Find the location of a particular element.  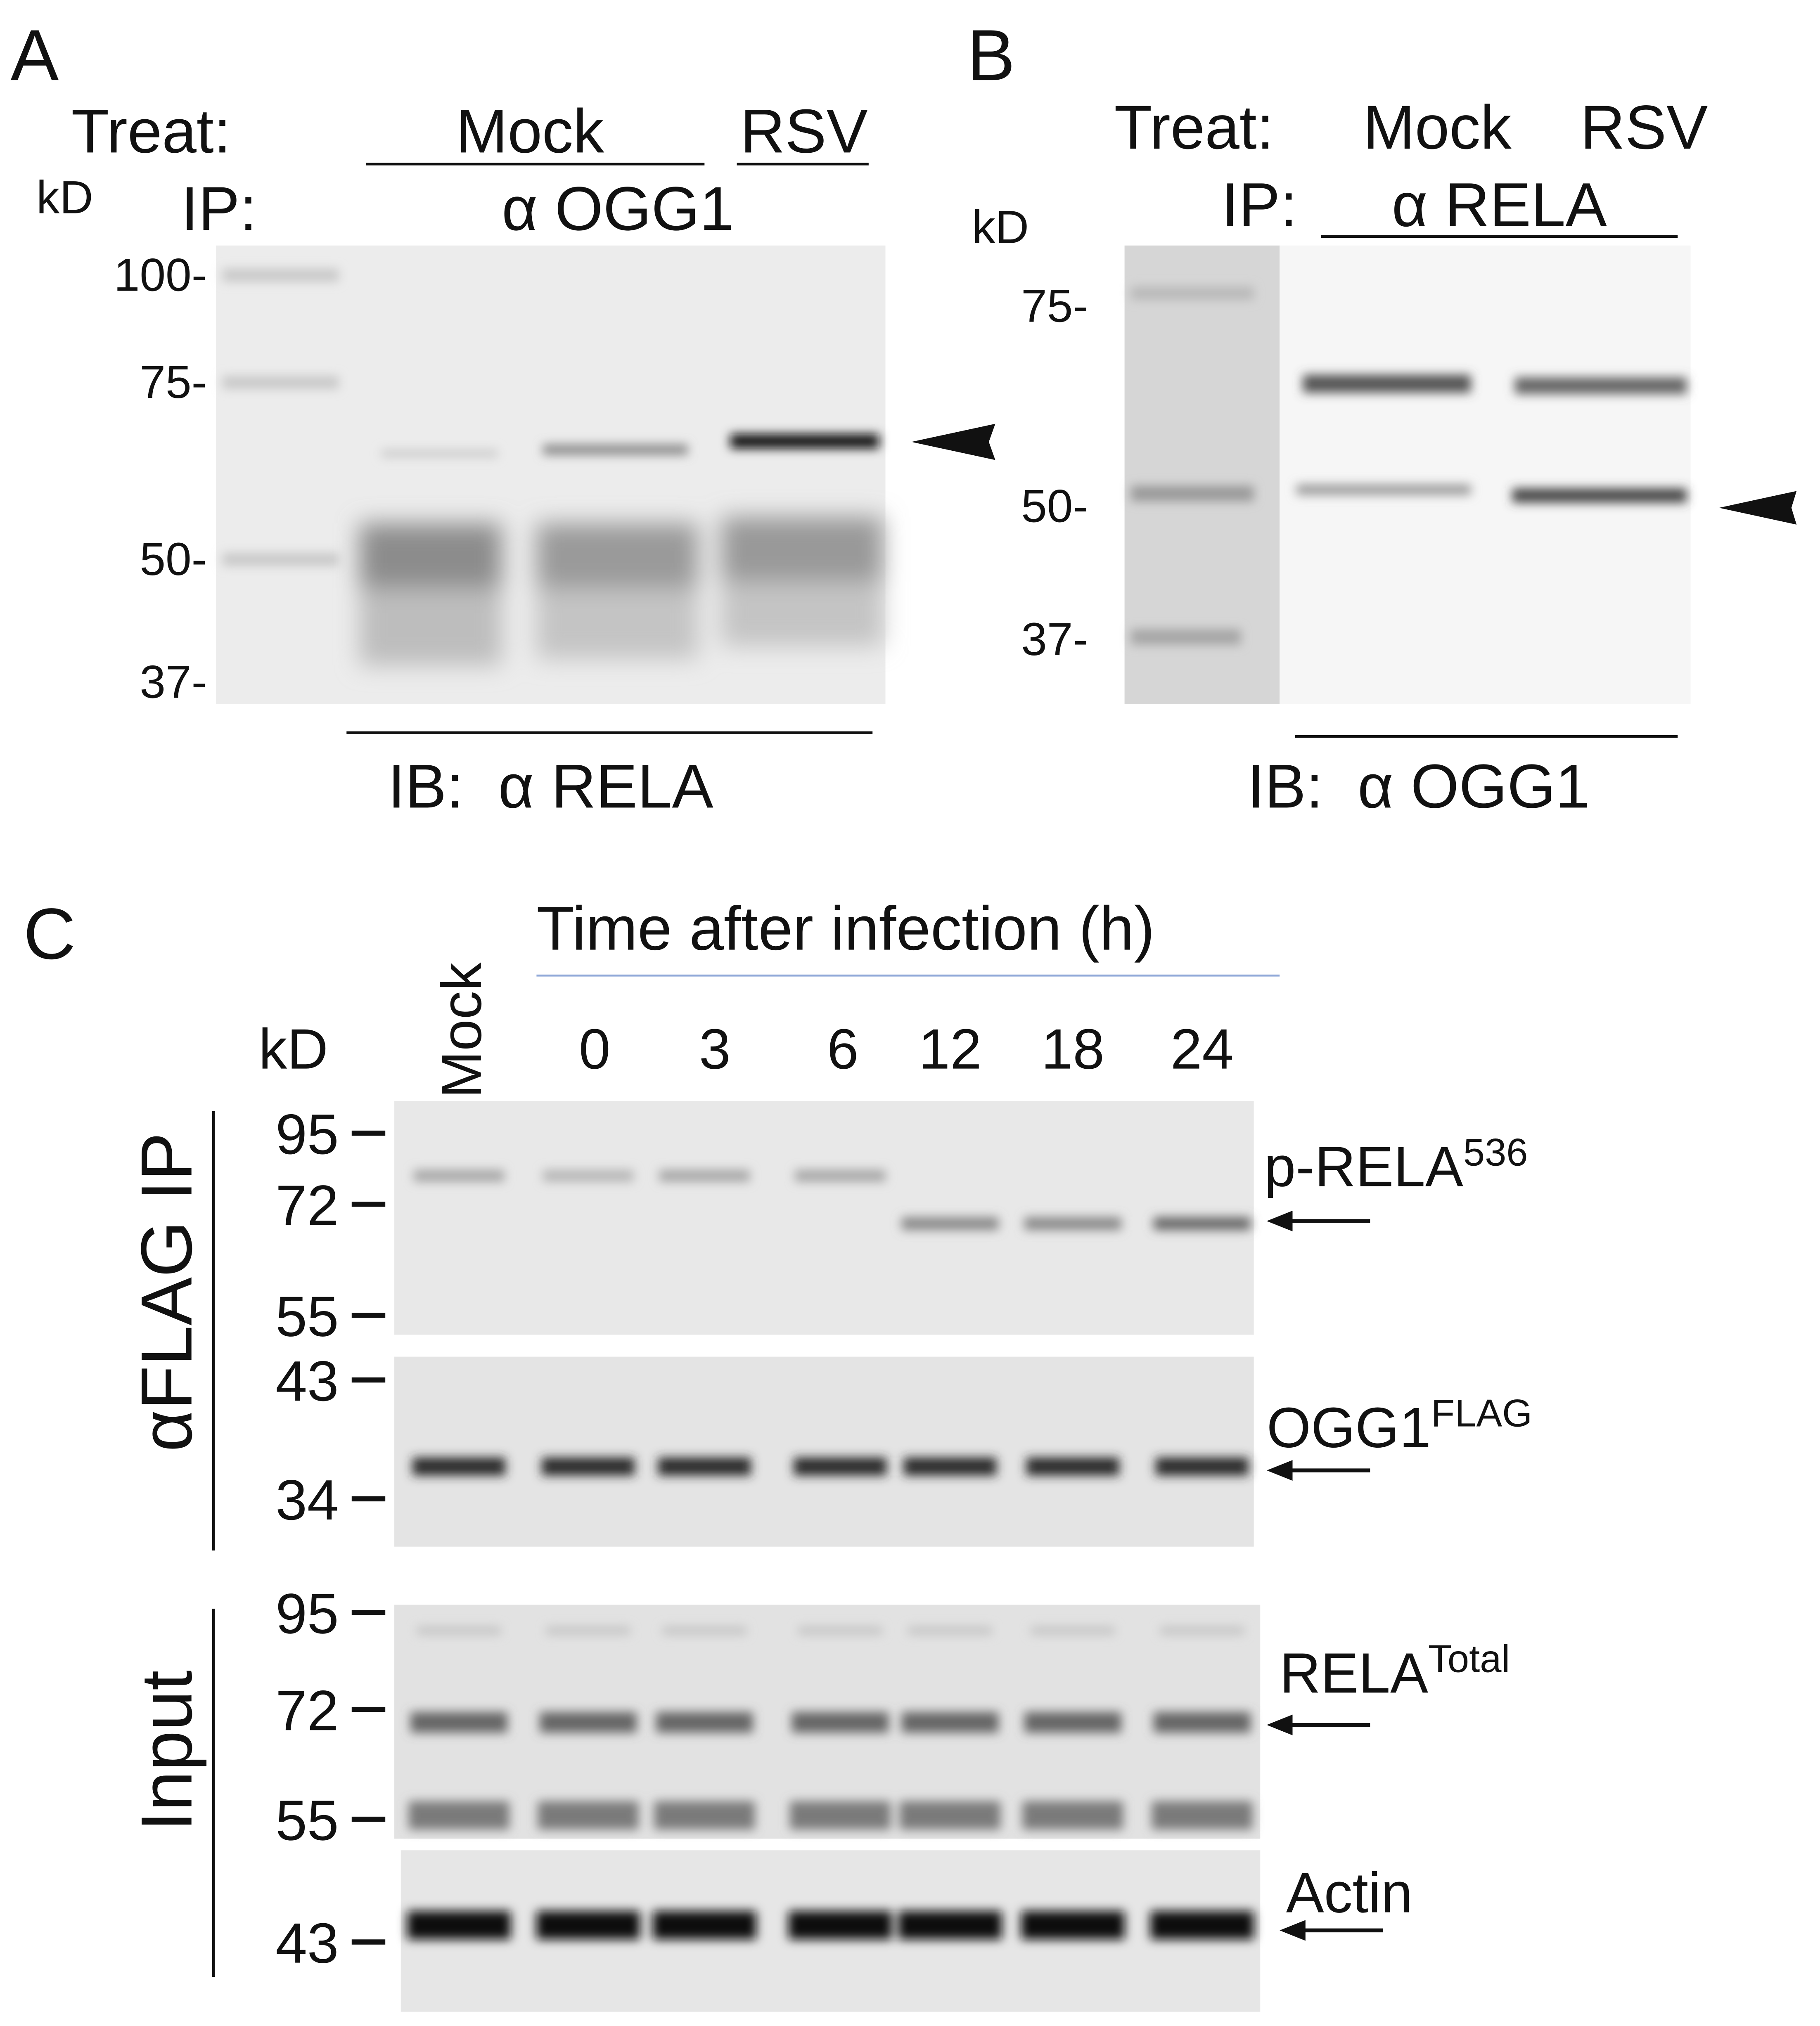

superscript: Total is located at coordinates (1469, 1658).